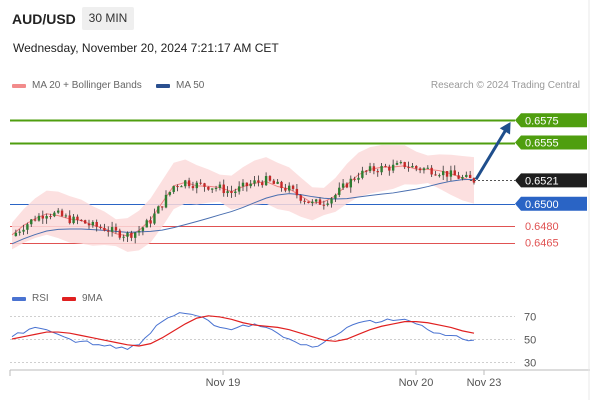 The image size is (590, 400). I want to click on legend-ma50: MA 50, so click(180, 85).